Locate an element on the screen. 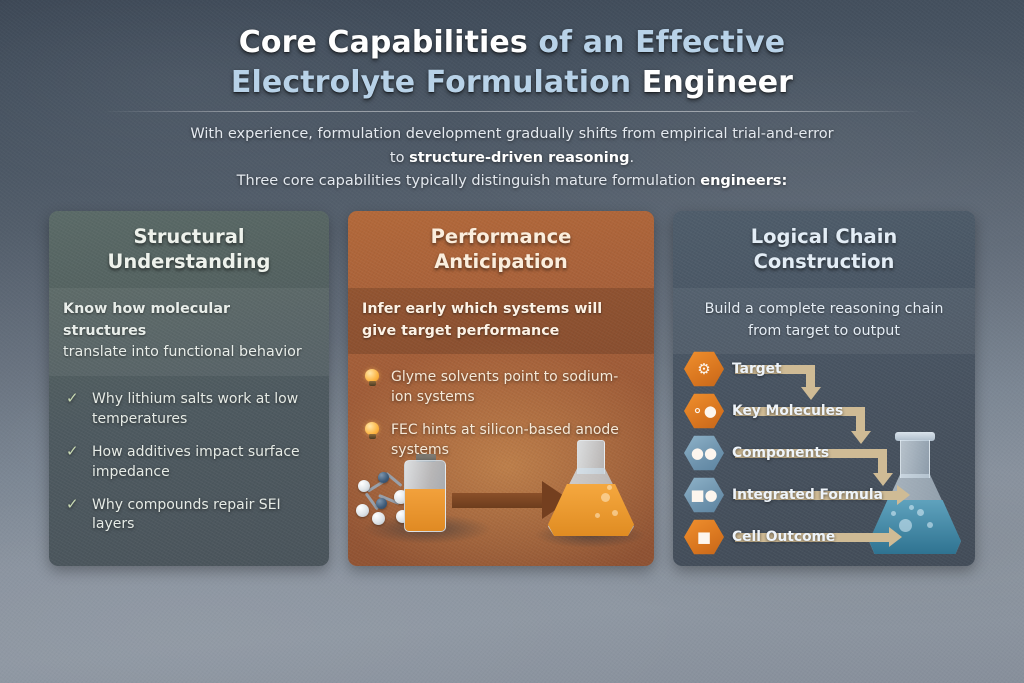 Image resolution: width=1024 pixels, height=683 pixels. flow-step-components: ●● Components is located at coordinates (756, 453).